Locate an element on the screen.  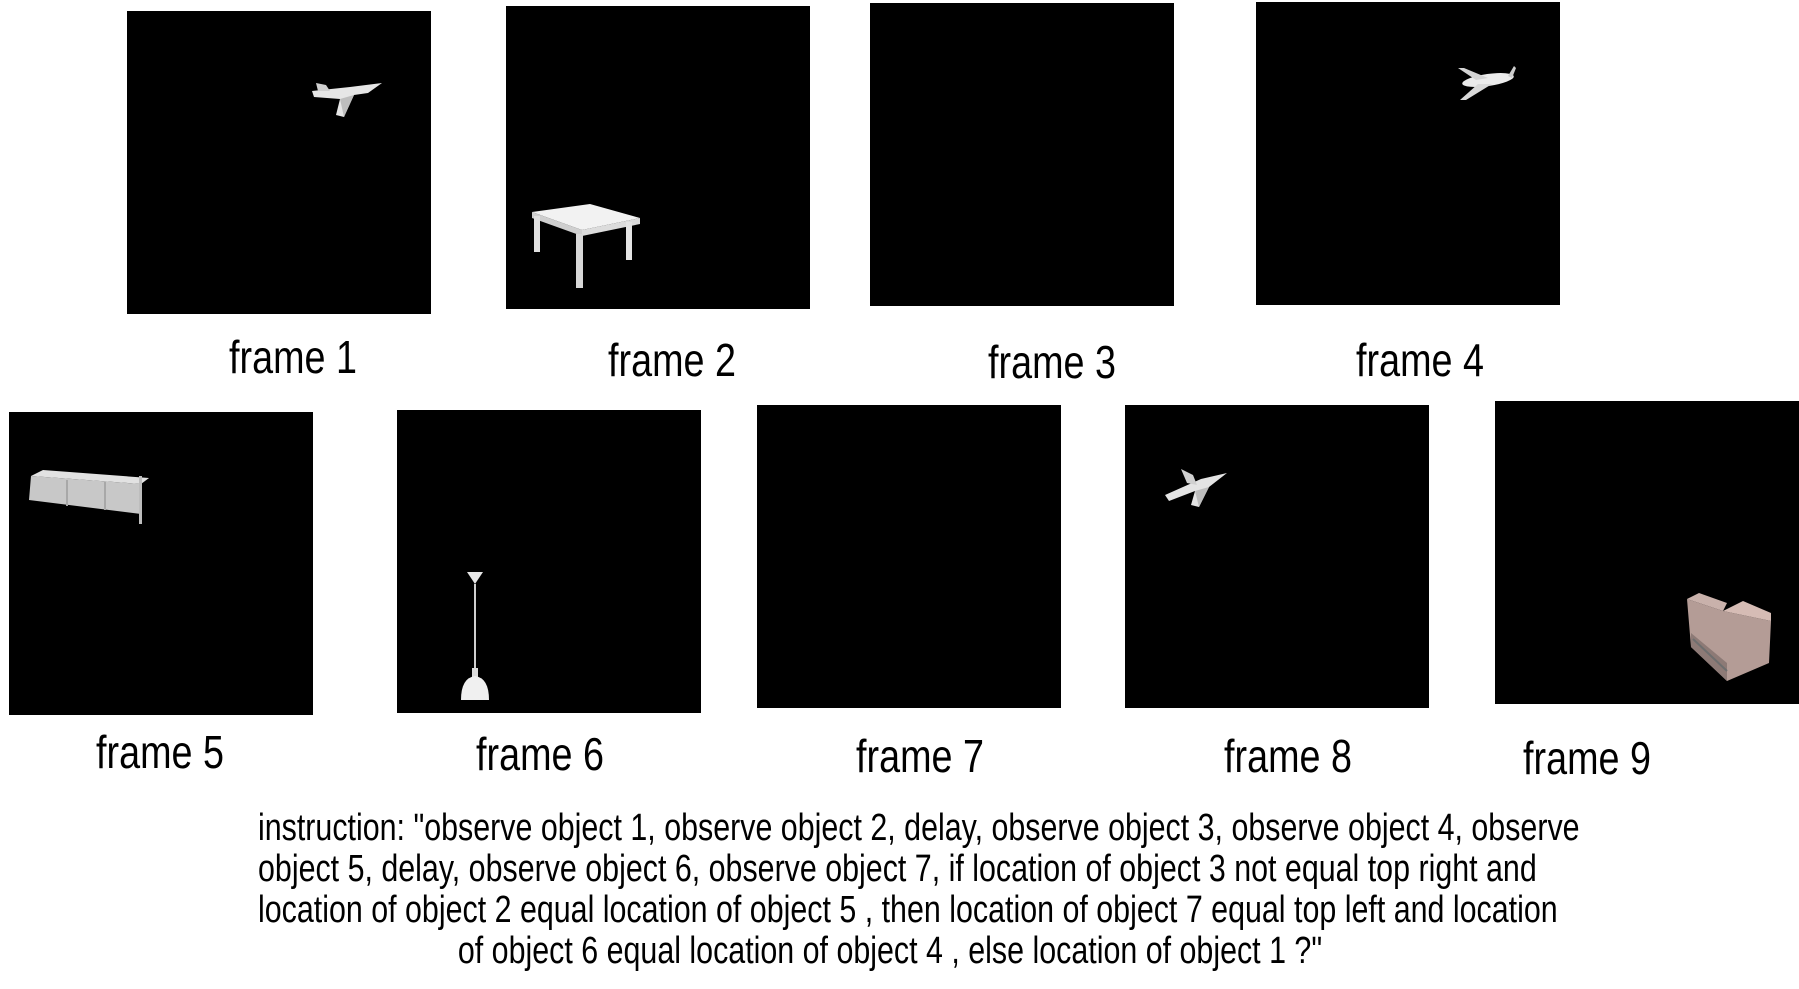
frame-1-image is located at coordinates (279, 162).